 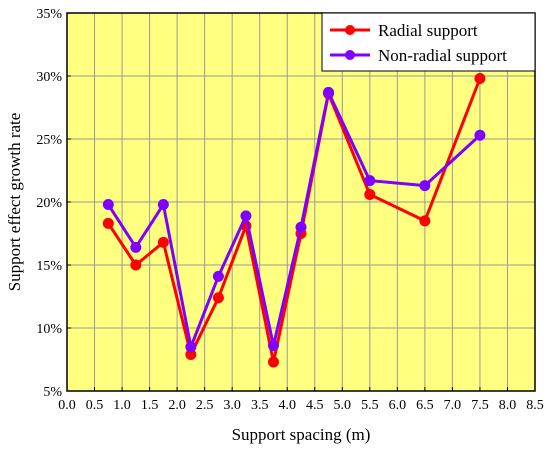 I want to click on x-tick-label: 3.0, so click(x=232, y=405).